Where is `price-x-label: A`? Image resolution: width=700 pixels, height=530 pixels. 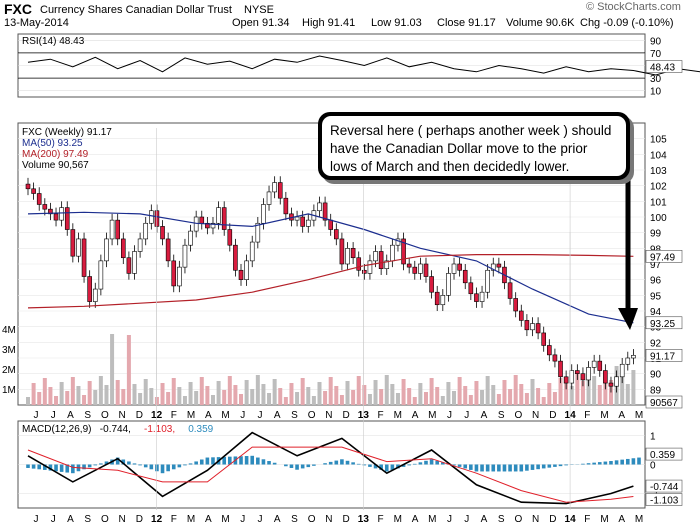 price-x-label: A is located at coordinates (208, 415).